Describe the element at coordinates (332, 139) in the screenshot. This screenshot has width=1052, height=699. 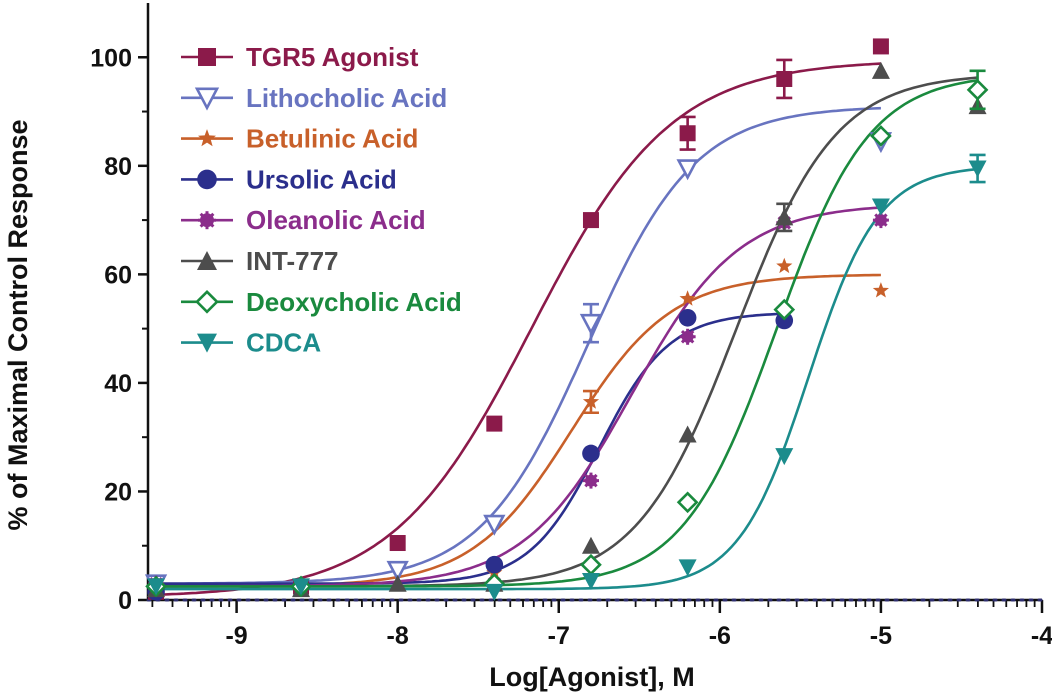
I see `legend-label: Betulinic Acid` at that location.